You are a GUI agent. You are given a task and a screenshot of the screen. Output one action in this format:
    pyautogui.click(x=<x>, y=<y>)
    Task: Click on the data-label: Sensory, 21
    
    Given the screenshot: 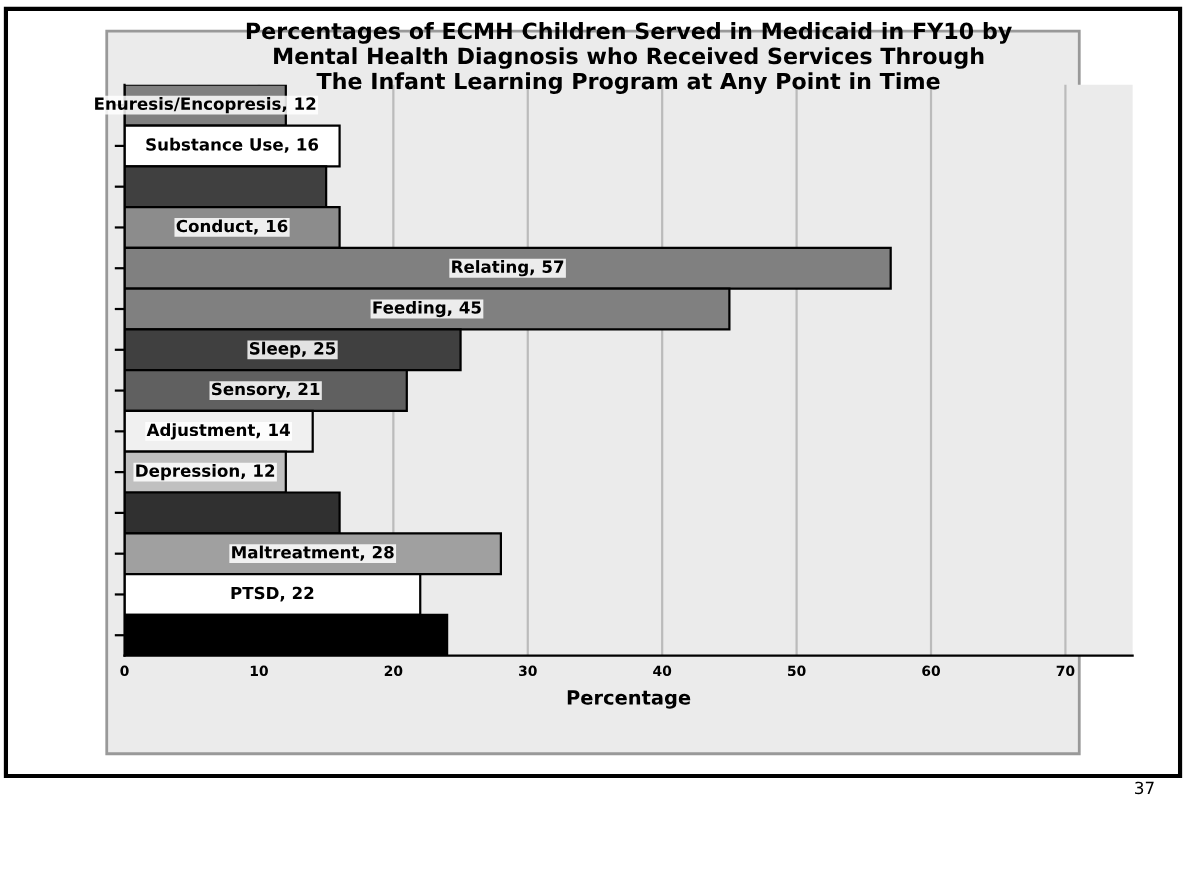 What is the action you would take?
    pyautogui.click(x=266, y=390)
    